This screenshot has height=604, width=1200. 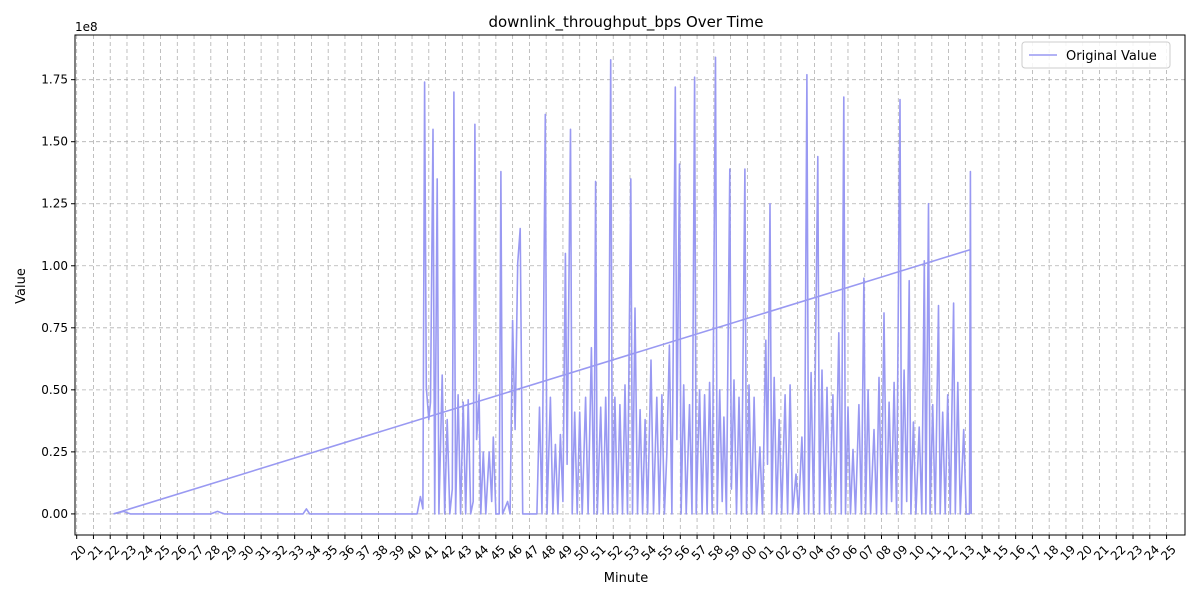 I want to click on y-axis-exponent: 1e8, so click(x=86, y=27).